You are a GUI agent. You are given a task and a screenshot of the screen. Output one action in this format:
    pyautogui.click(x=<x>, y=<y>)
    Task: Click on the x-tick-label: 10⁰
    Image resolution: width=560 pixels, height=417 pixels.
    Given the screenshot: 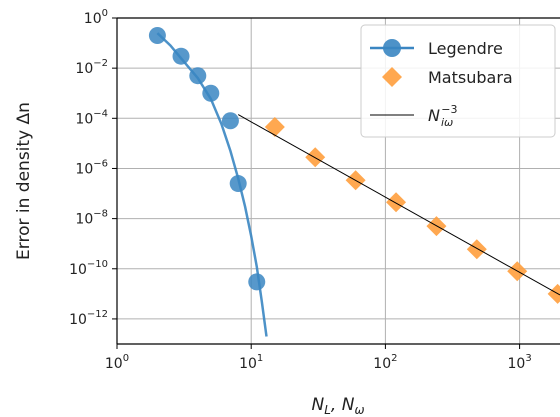 What is the action you would take?
    pyautogui.click(x=117, y=362)
    